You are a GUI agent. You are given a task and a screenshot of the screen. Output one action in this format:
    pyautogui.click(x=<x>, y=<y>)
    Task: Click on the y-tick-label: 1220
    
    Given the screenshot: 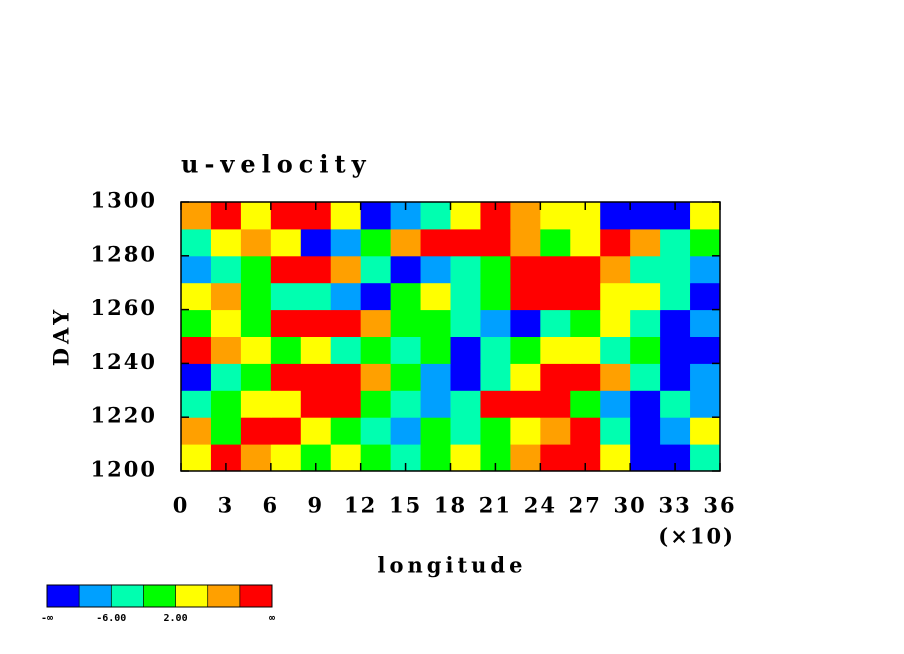 What is the action you would take?
    pyautogui.click(x=124, y=415)
    